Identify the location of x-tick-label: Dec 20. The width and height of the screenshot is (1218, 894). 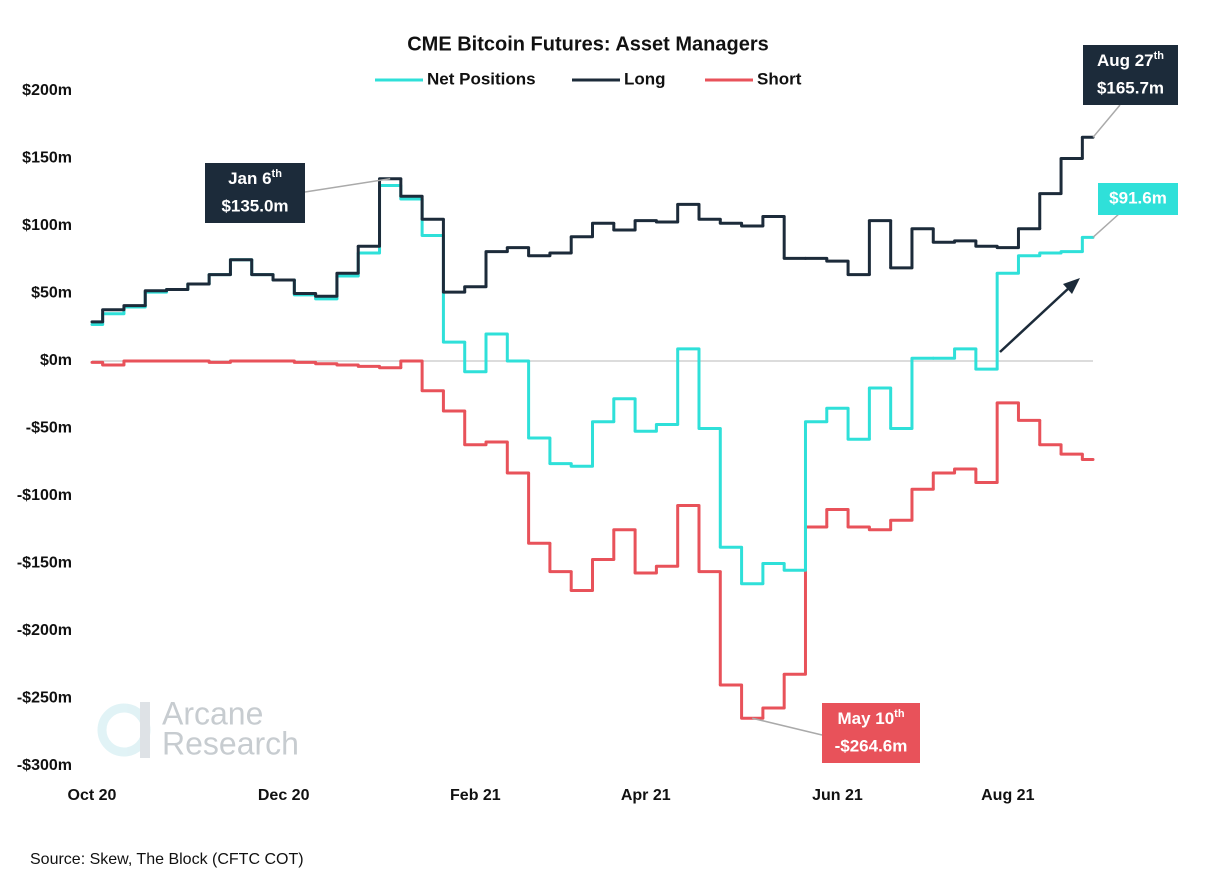
(284, 795).